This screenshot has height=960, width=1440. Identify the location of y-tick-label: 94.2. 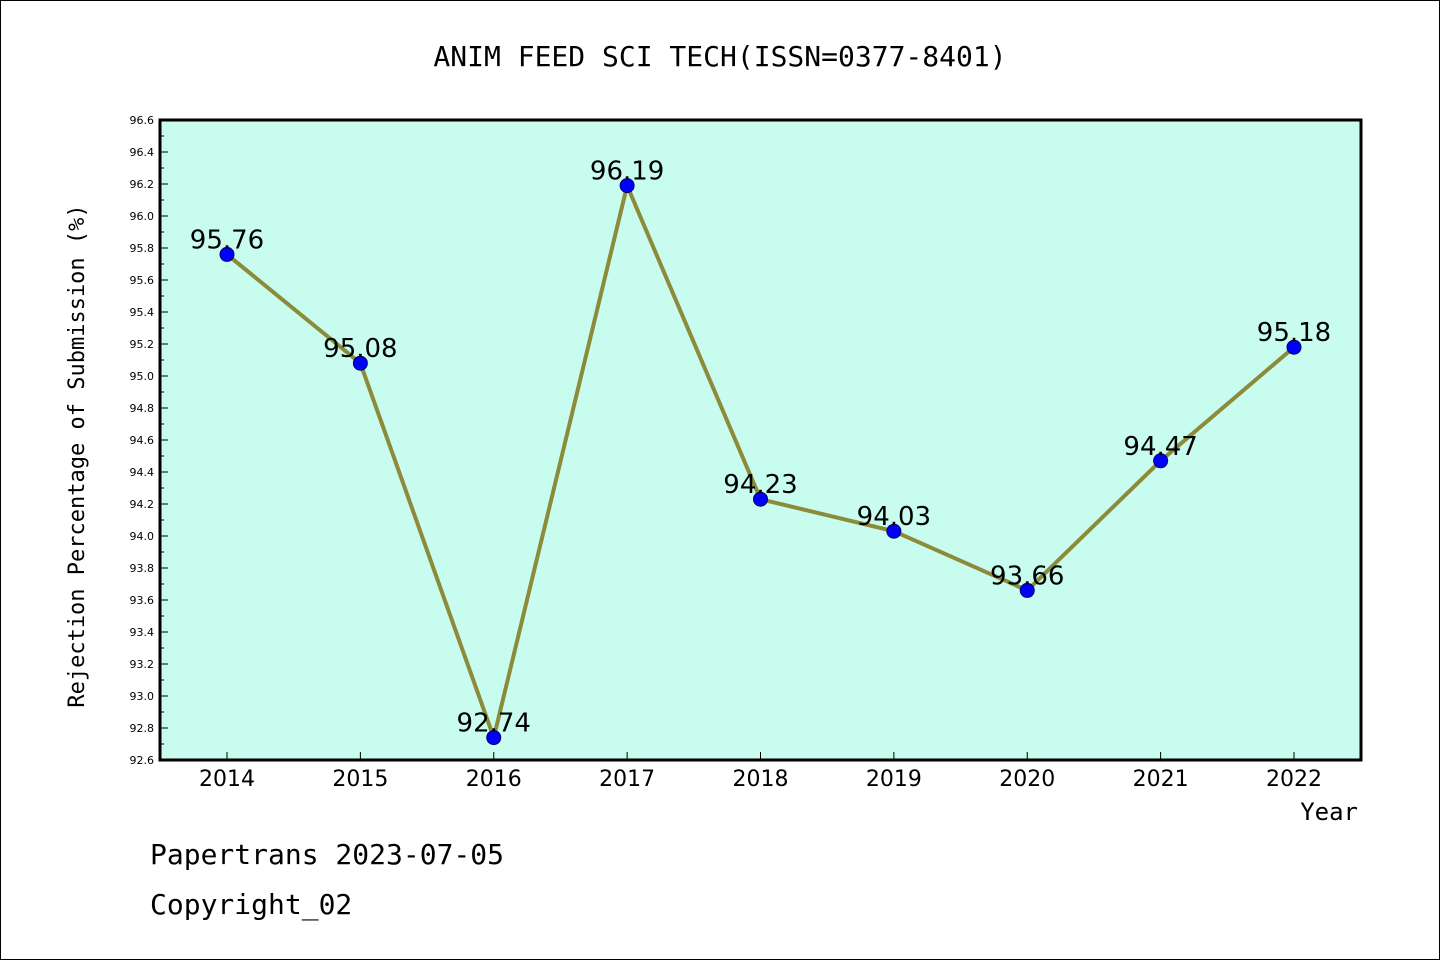
(142, 504).